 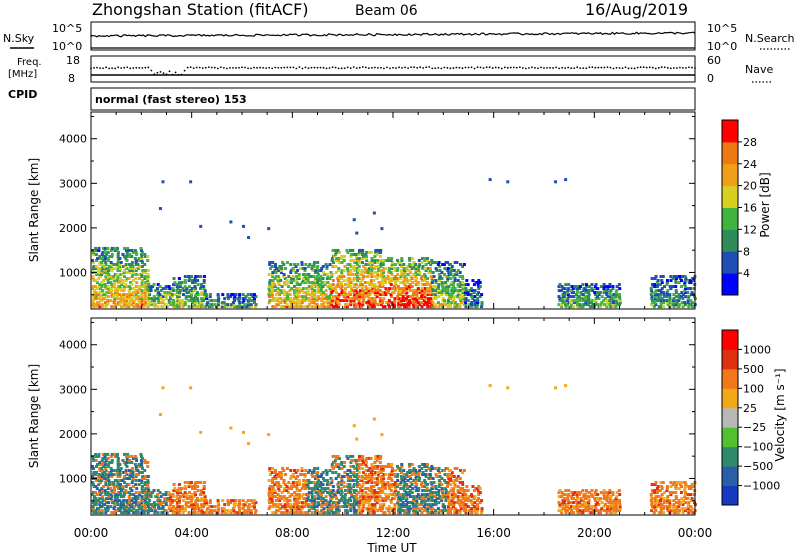 What do you see at coordinates (710, 78) in the screenshot?
I see `nave-tick-bottom: 0` at bounding box center [710, 78].